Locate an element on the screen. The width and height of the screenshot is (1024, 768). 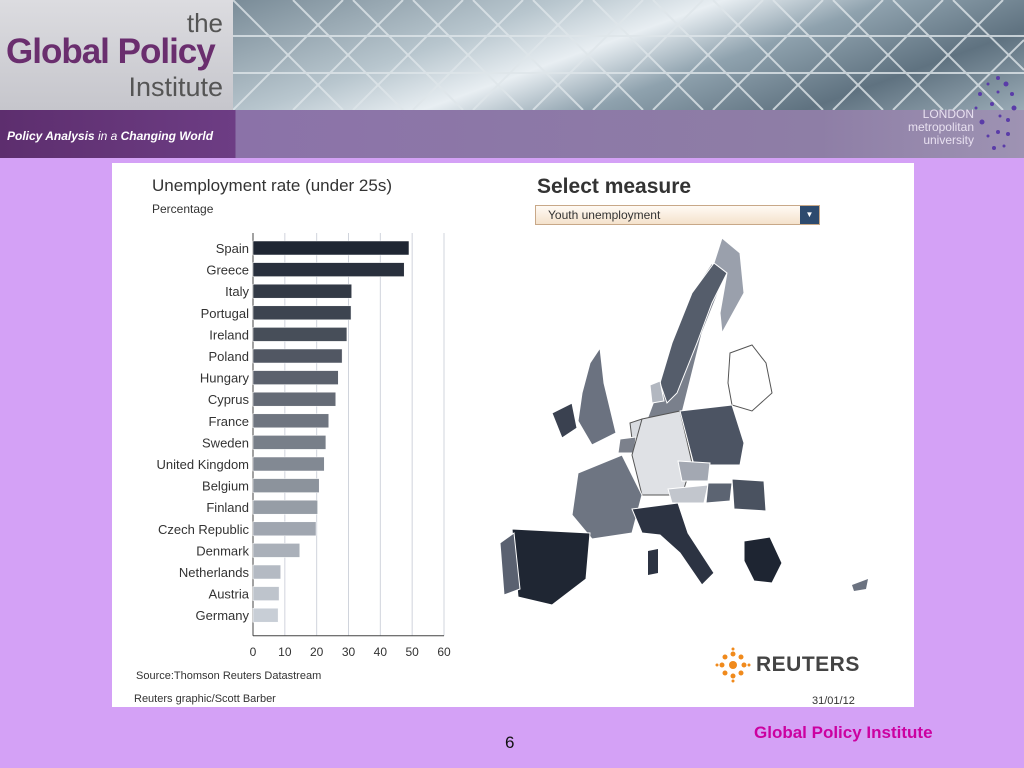
map-austria is located at coordinates (688, 494).